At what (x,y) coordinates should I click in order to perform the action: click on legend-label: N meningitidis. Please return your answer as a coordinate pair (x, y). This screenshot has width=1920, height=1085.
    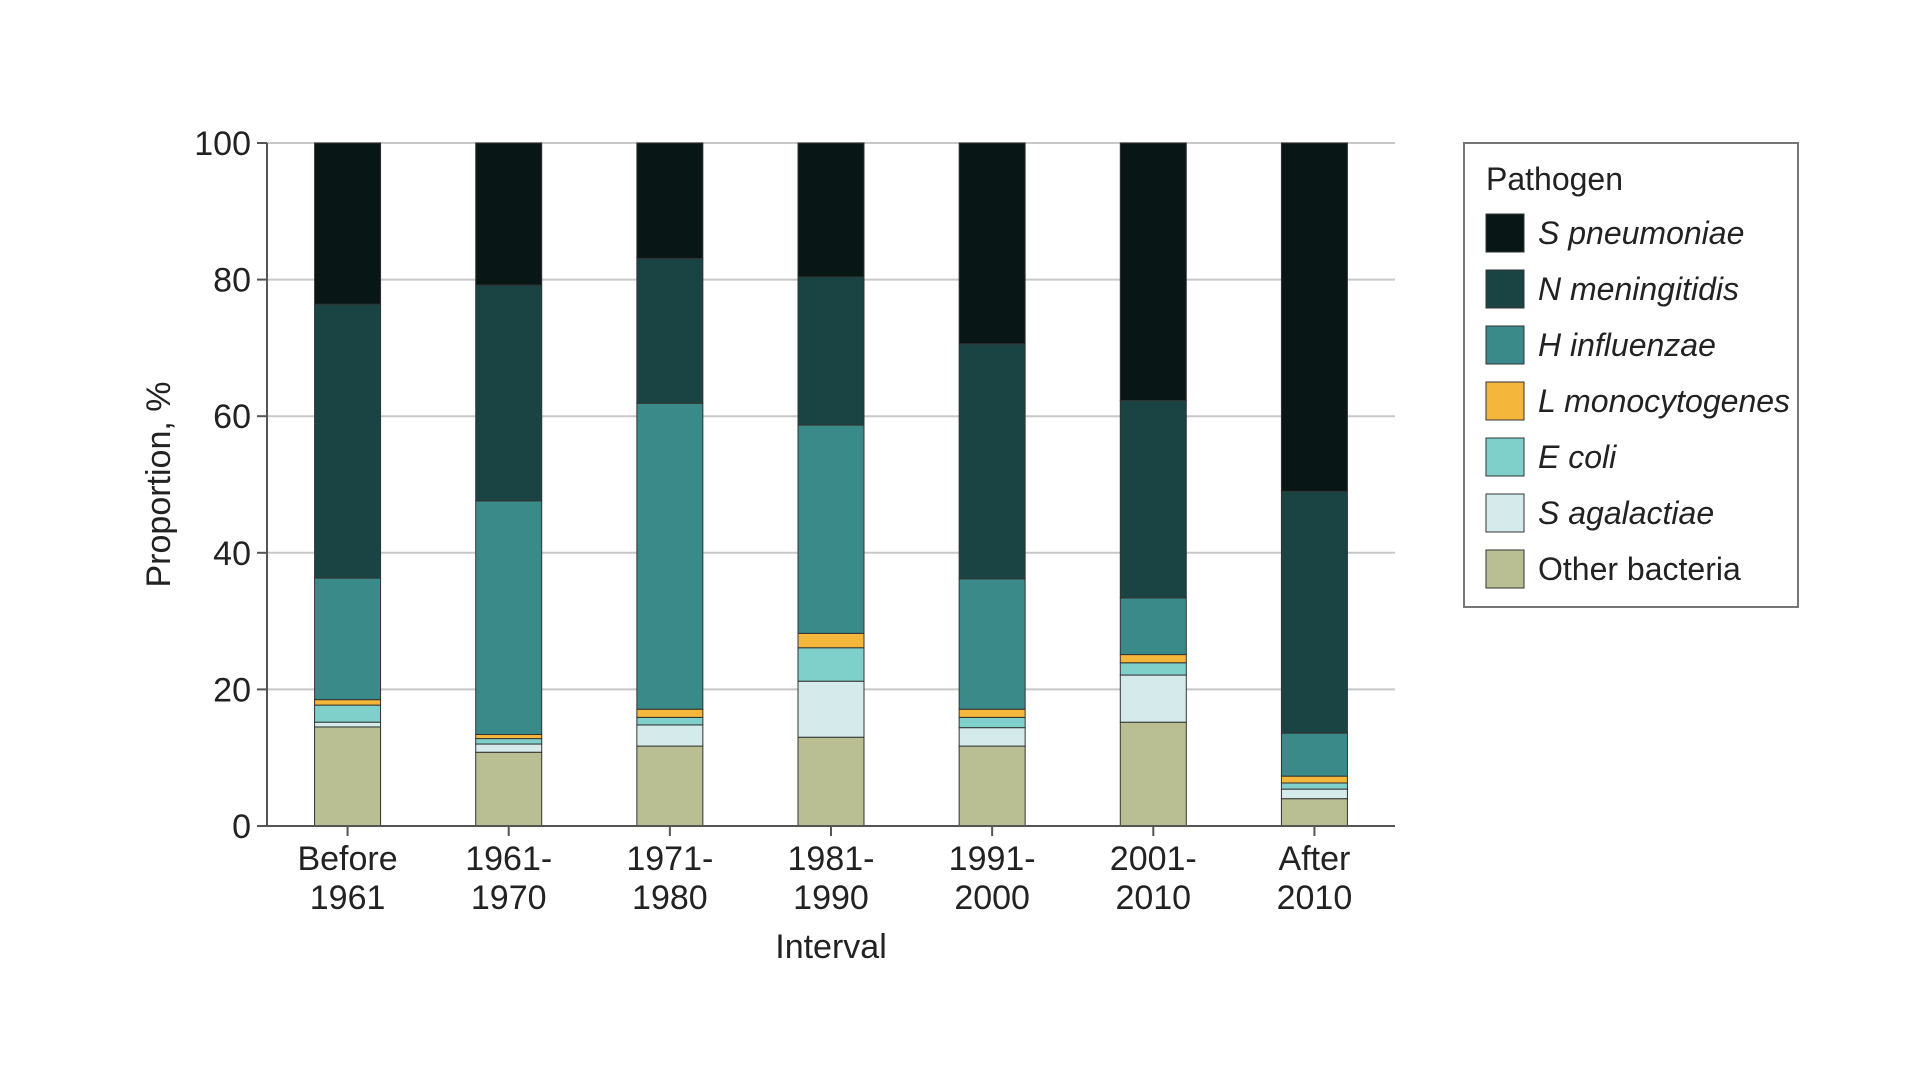
    Looking at the image, I should click on (1638, 289).